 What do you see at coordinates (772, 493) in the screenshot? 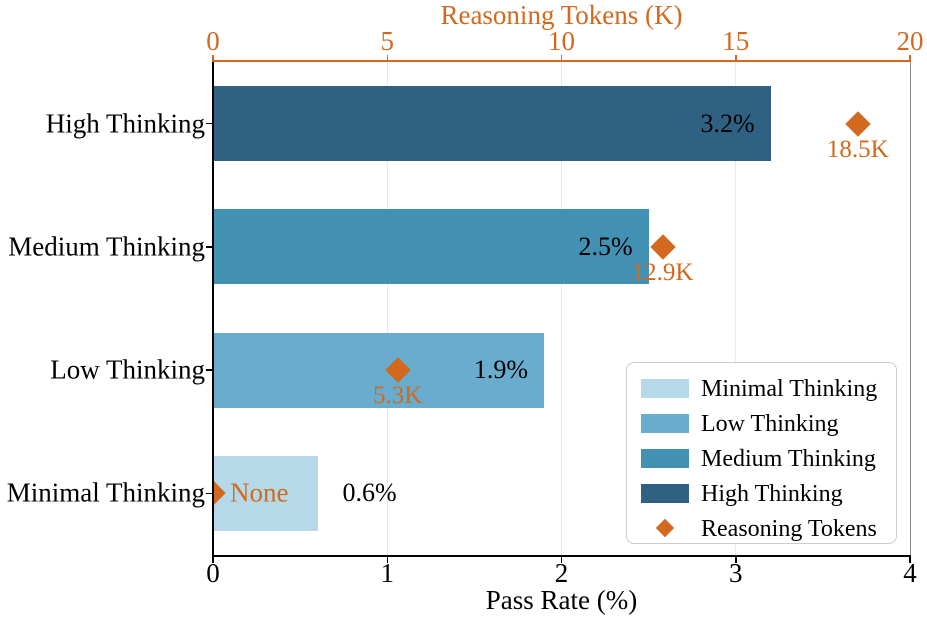
I see `legend-label: High Thinking` at bounding box center [772, 493].